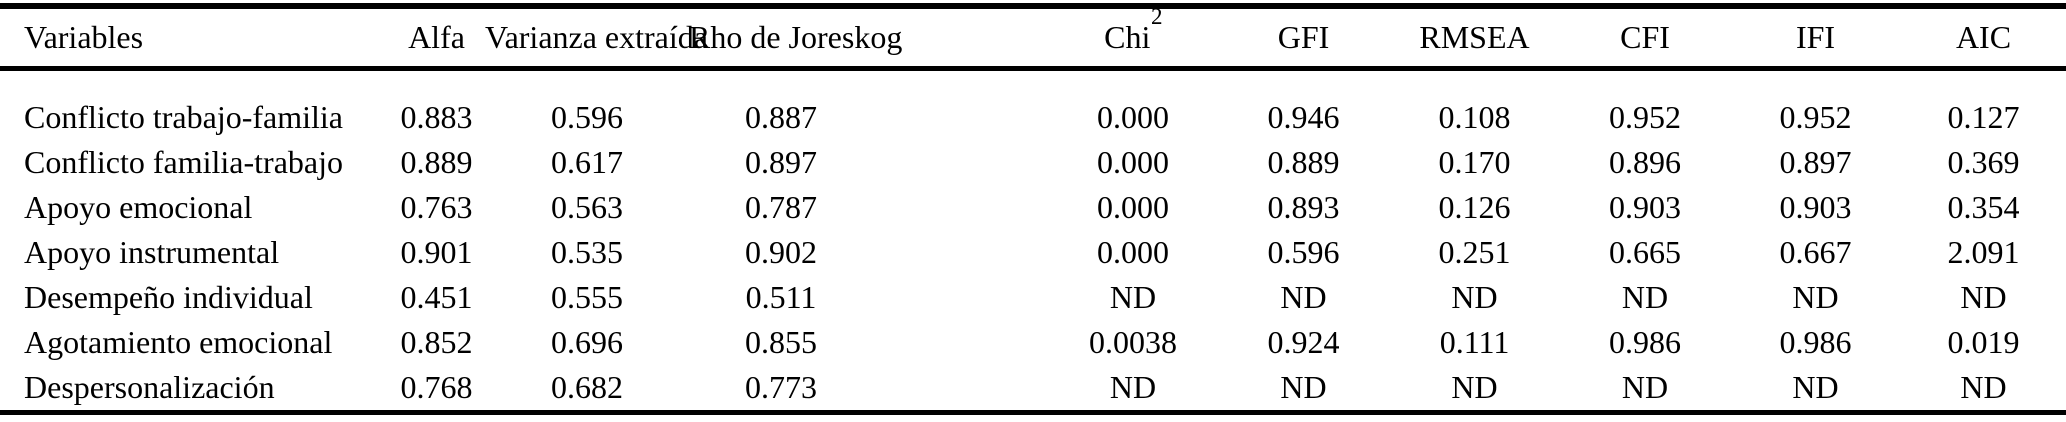 The width and height of the screenshot is (2066, 422). I want to click on cell-alfa: 0.852, so click(436, 342).